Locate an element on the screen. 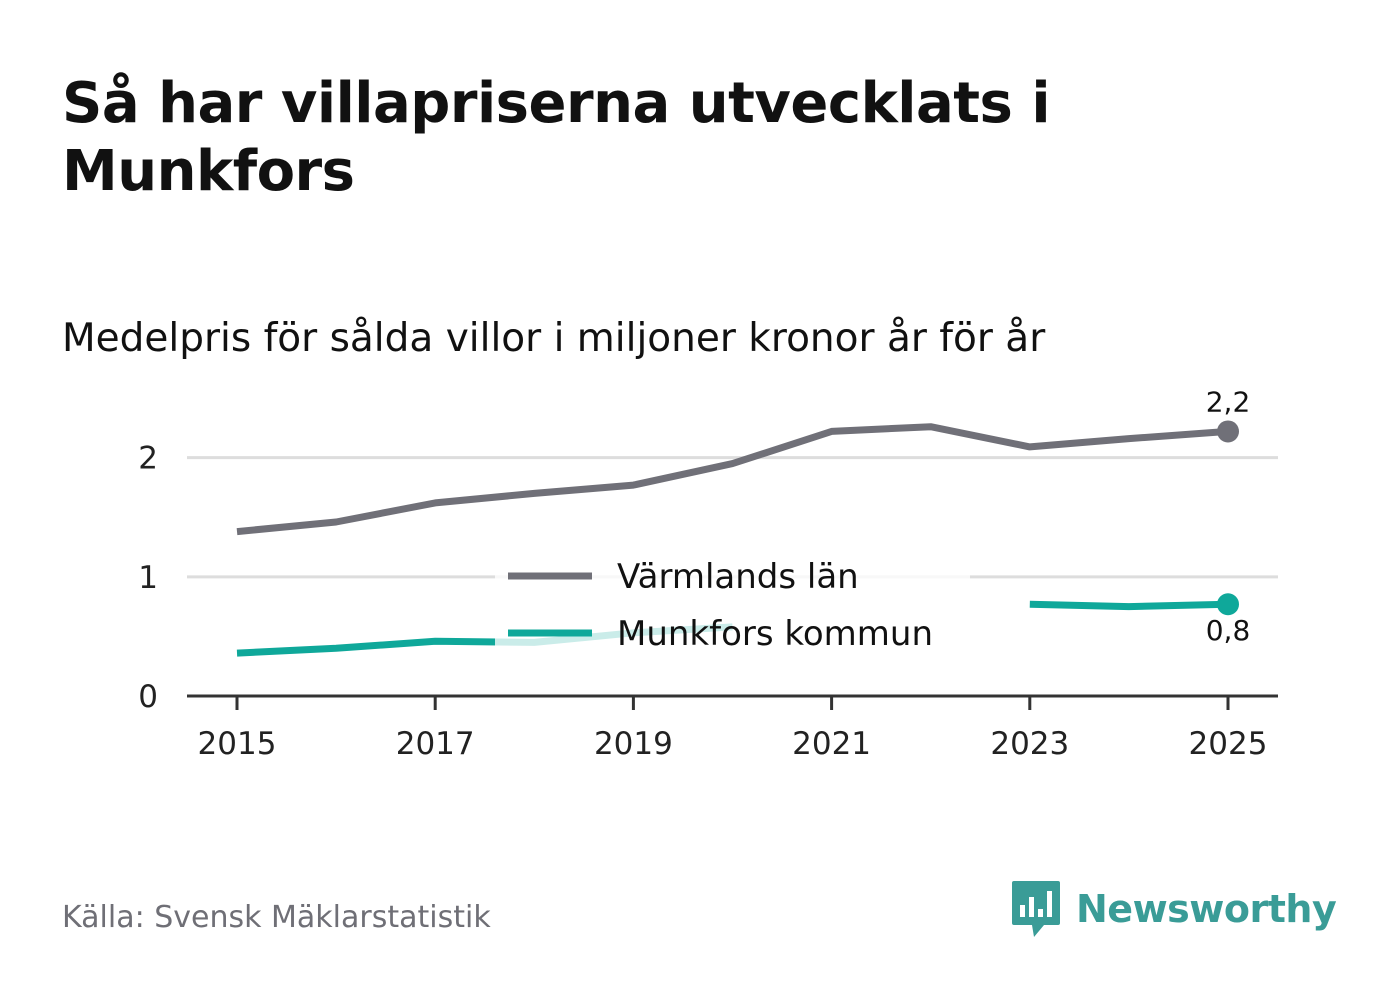 The image size is (1382, 999). x-tick-label: 2021 is located at coordinates (831, 744).